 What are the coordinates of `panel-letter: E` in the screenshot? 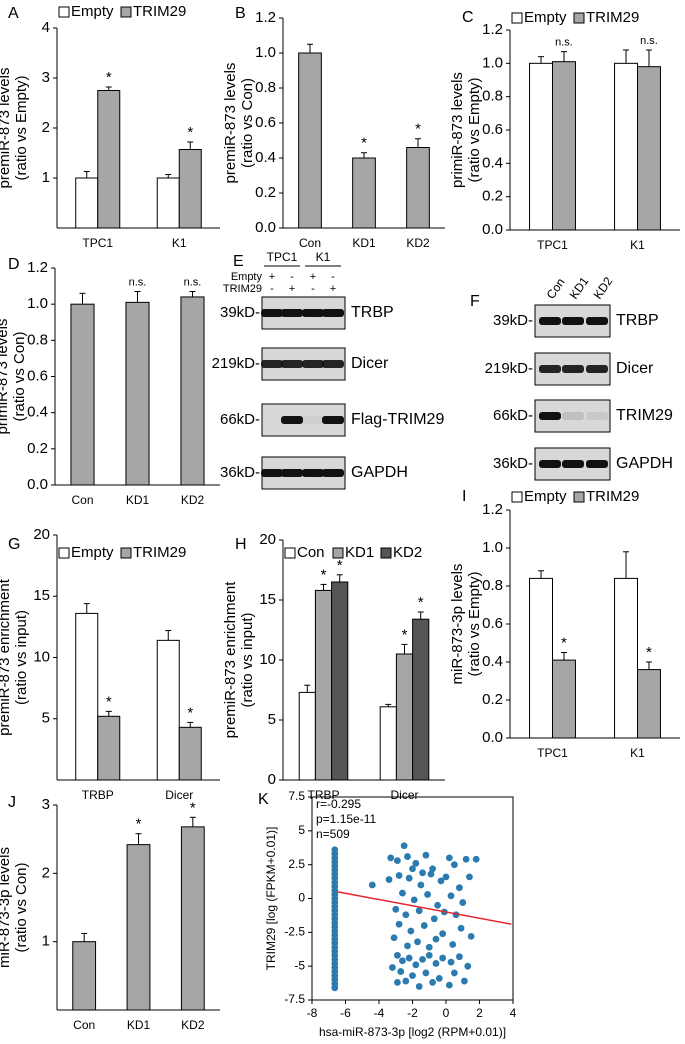 It's located at (238, 261).